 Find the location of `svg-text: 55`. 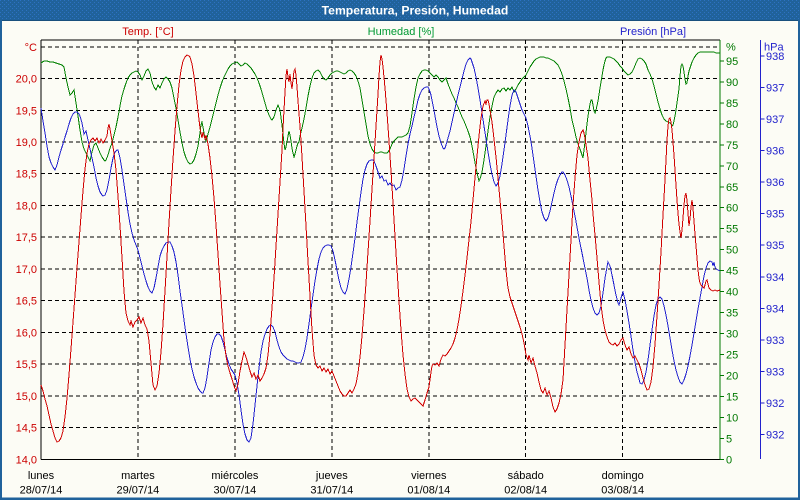

svg-text: 55 is located at coordinates (732, 230).